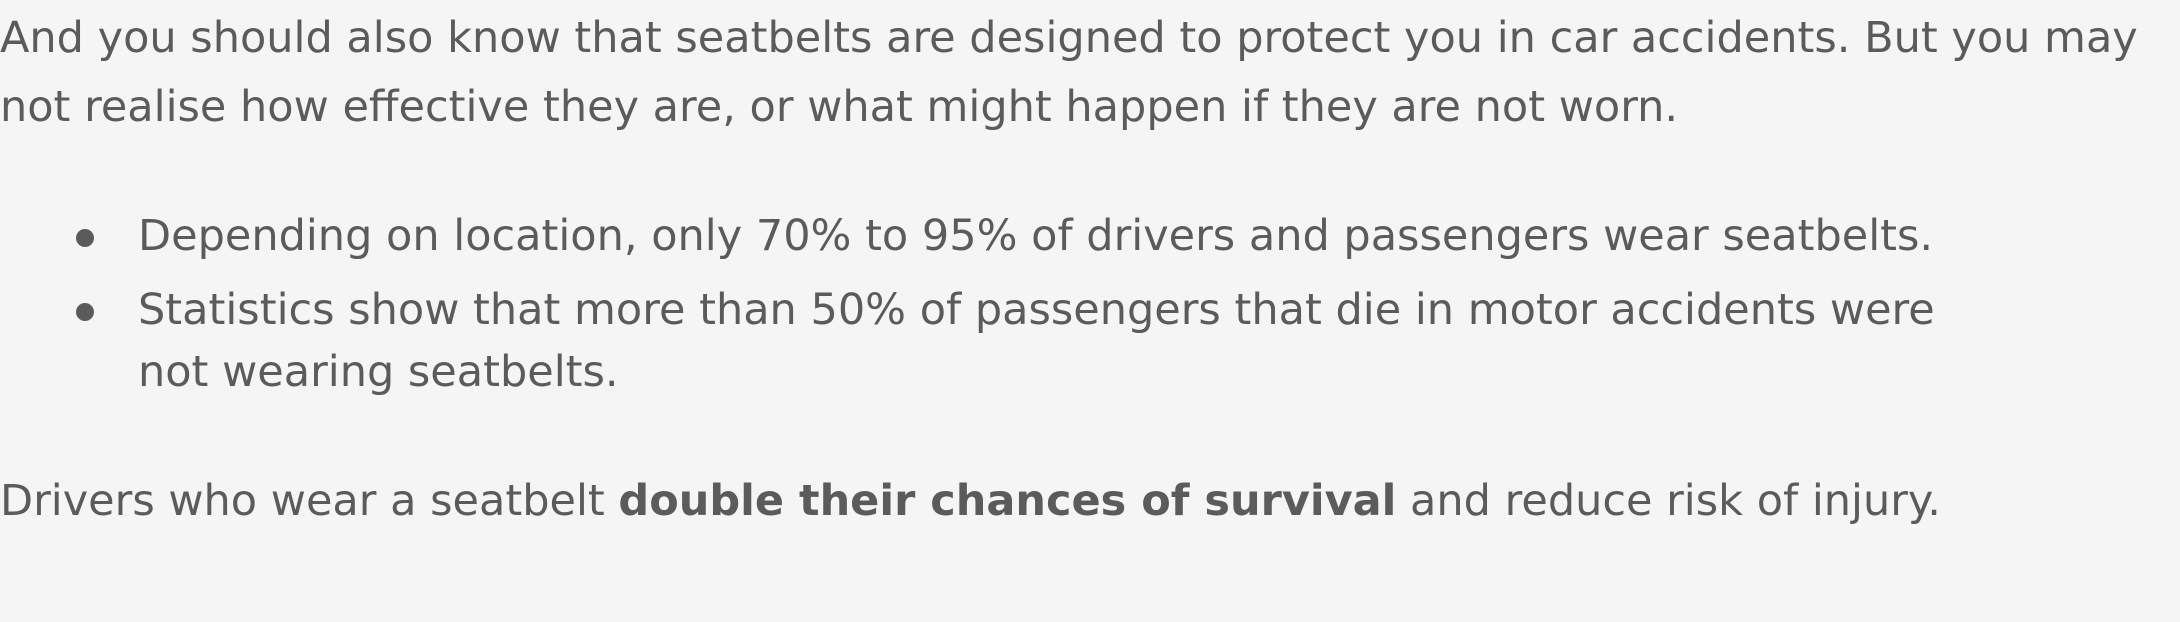 The image size is (2180, 622). What do you see at coordinates (309, 501) in the screenshot?
I see `conclusion-lead-text: Drivers who wear a seatbelt` at bounding box center [309, 501].